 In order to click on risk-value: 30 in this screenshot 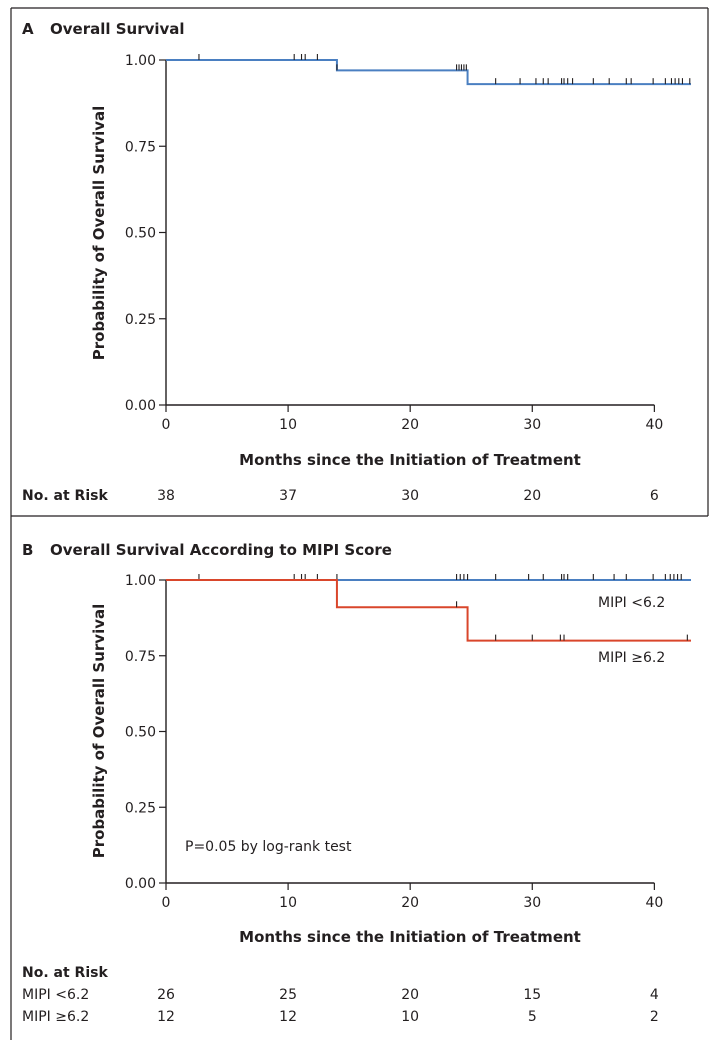, I will do `click(410, 496)`.